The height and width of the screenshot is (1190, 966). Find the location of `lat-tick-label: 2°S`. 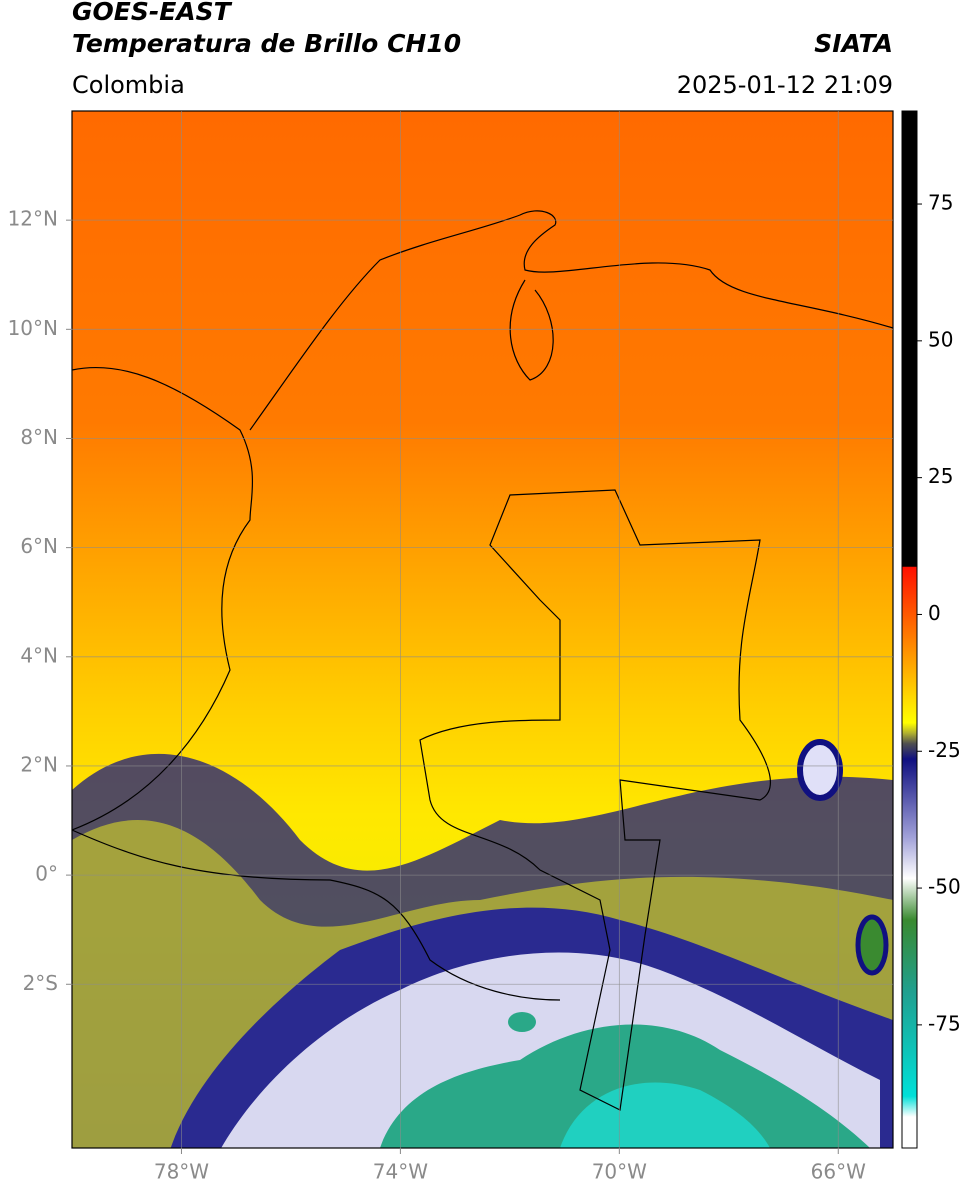

lat-tick-label: 2°S is located at coordinates (40, 983).